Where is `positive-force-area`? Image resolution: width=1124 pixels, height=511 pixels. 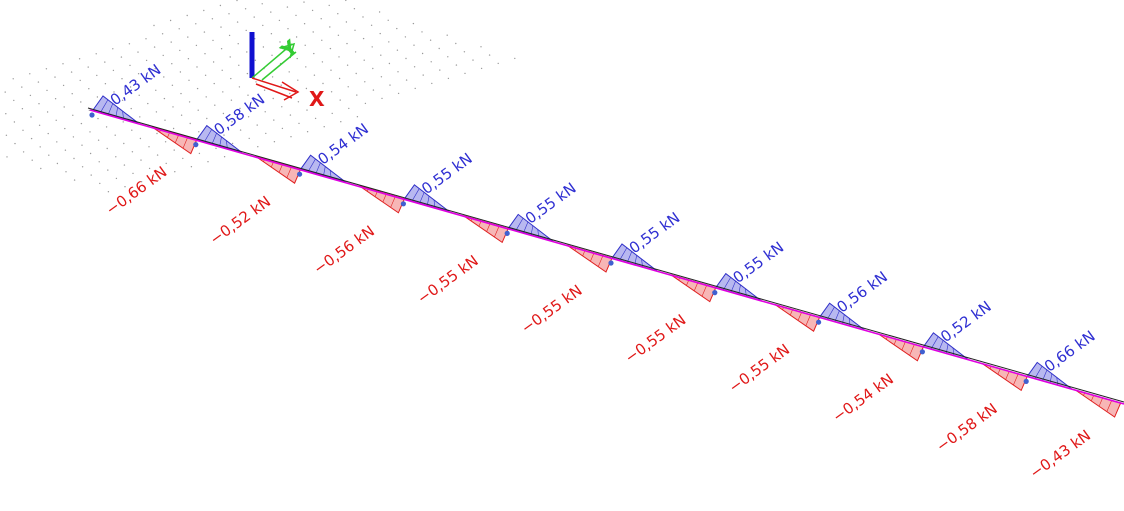 positive-force-area is located at coordinates (115, 109).